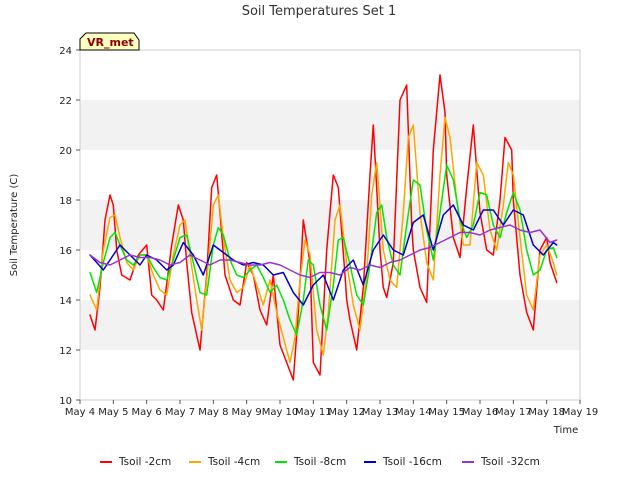 This screenshot has height=480, width=640. I want to click on x-tick-label: May 14, so click(413, 412).